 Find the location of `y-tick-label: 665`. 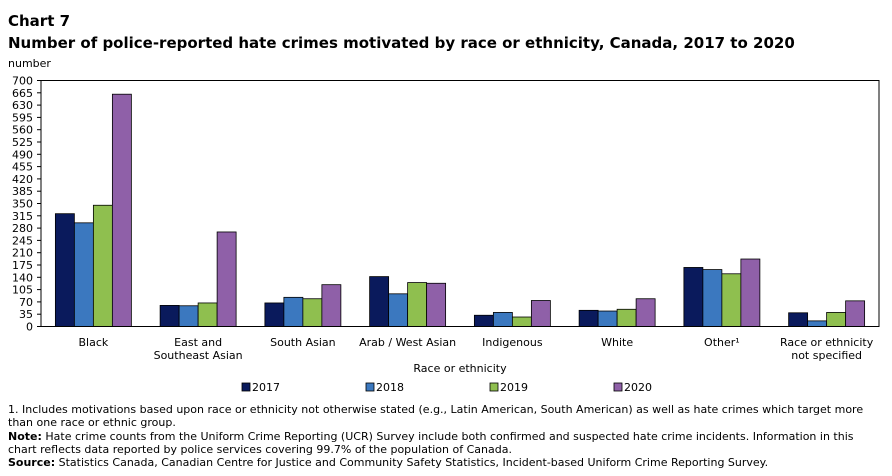

y-tick-label: 665 is located at coordinates (22, 93).